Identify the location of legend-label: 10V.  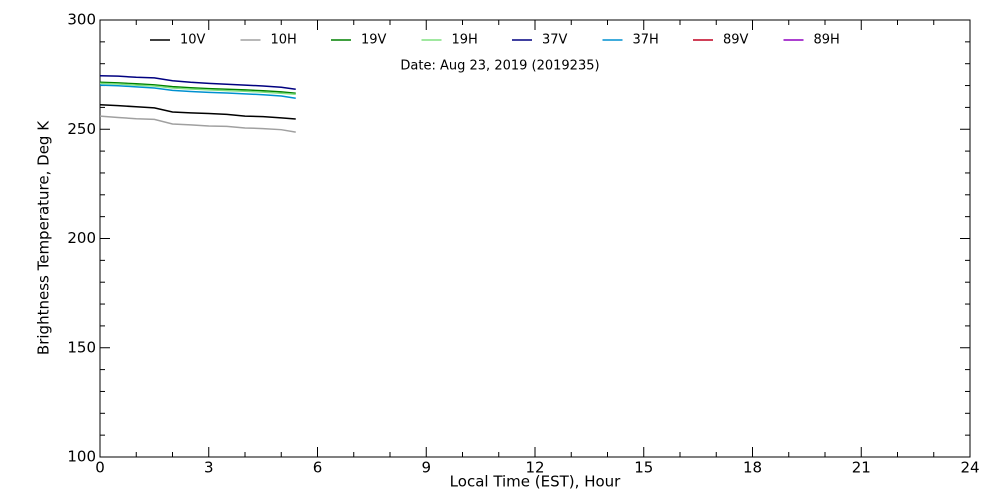
(193, 40).